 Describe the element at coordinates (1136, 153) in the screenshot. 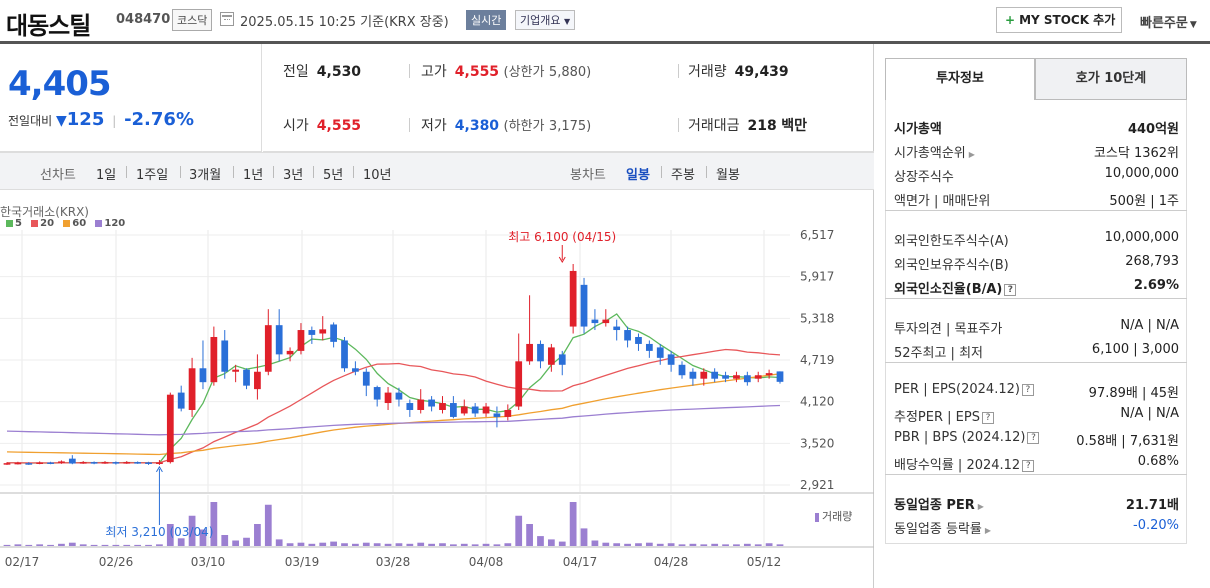

I see `info-row-value: 코스닥 1362위` at that location.